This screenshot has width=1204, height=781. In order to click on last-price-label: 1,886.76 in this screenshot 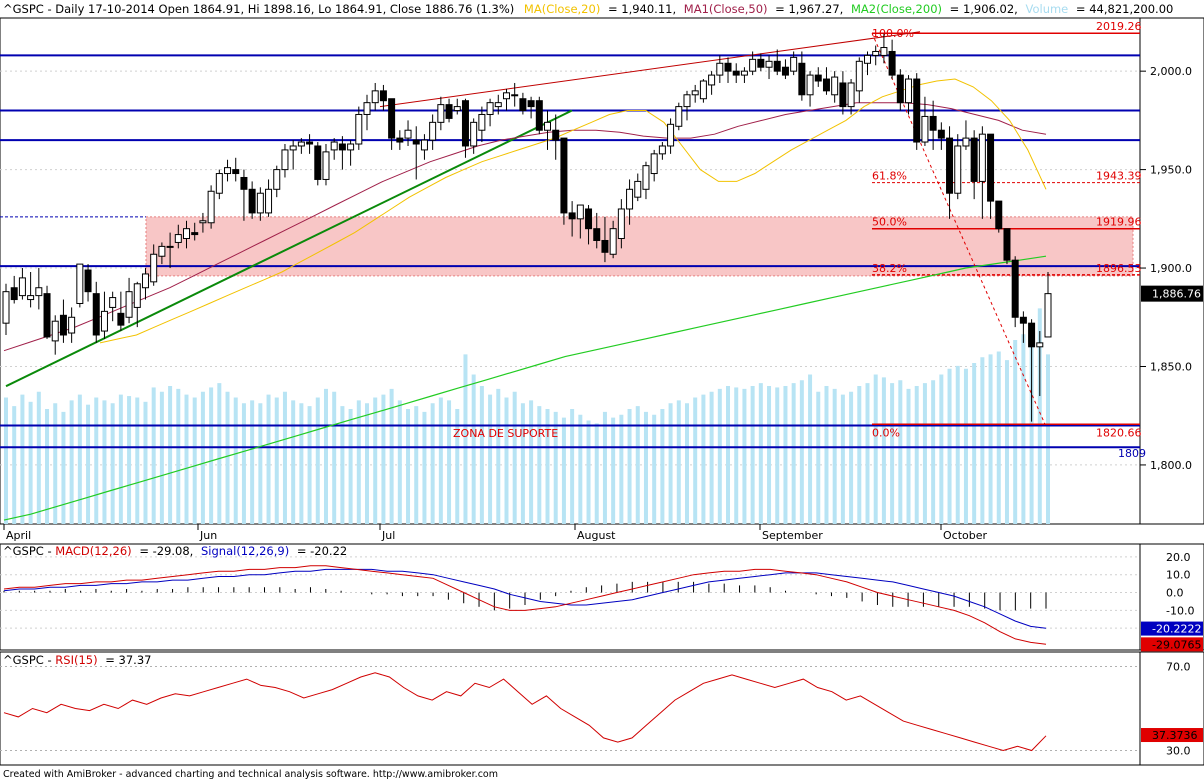, I will do `click(1176, 294)`.